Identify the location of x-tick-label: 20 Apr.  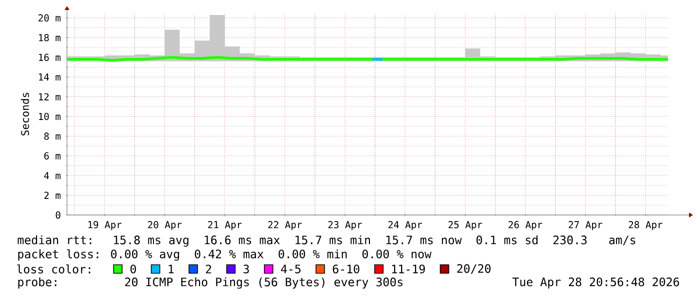
(165, 225).